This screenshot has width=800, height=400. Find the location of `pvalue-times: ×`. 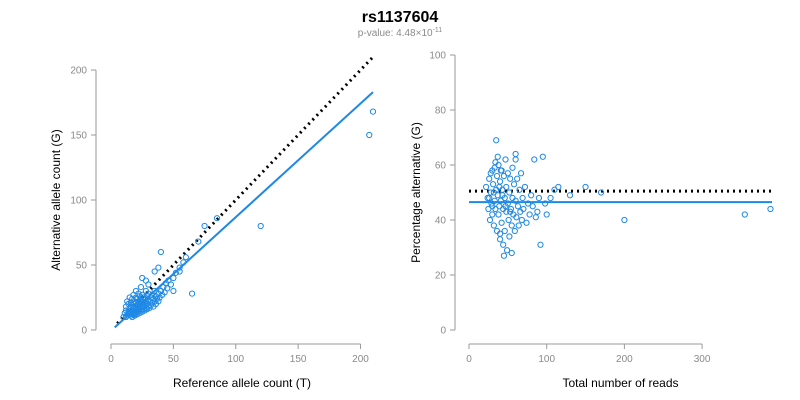

pvalue-times: × is located at coordinates (419, 33).